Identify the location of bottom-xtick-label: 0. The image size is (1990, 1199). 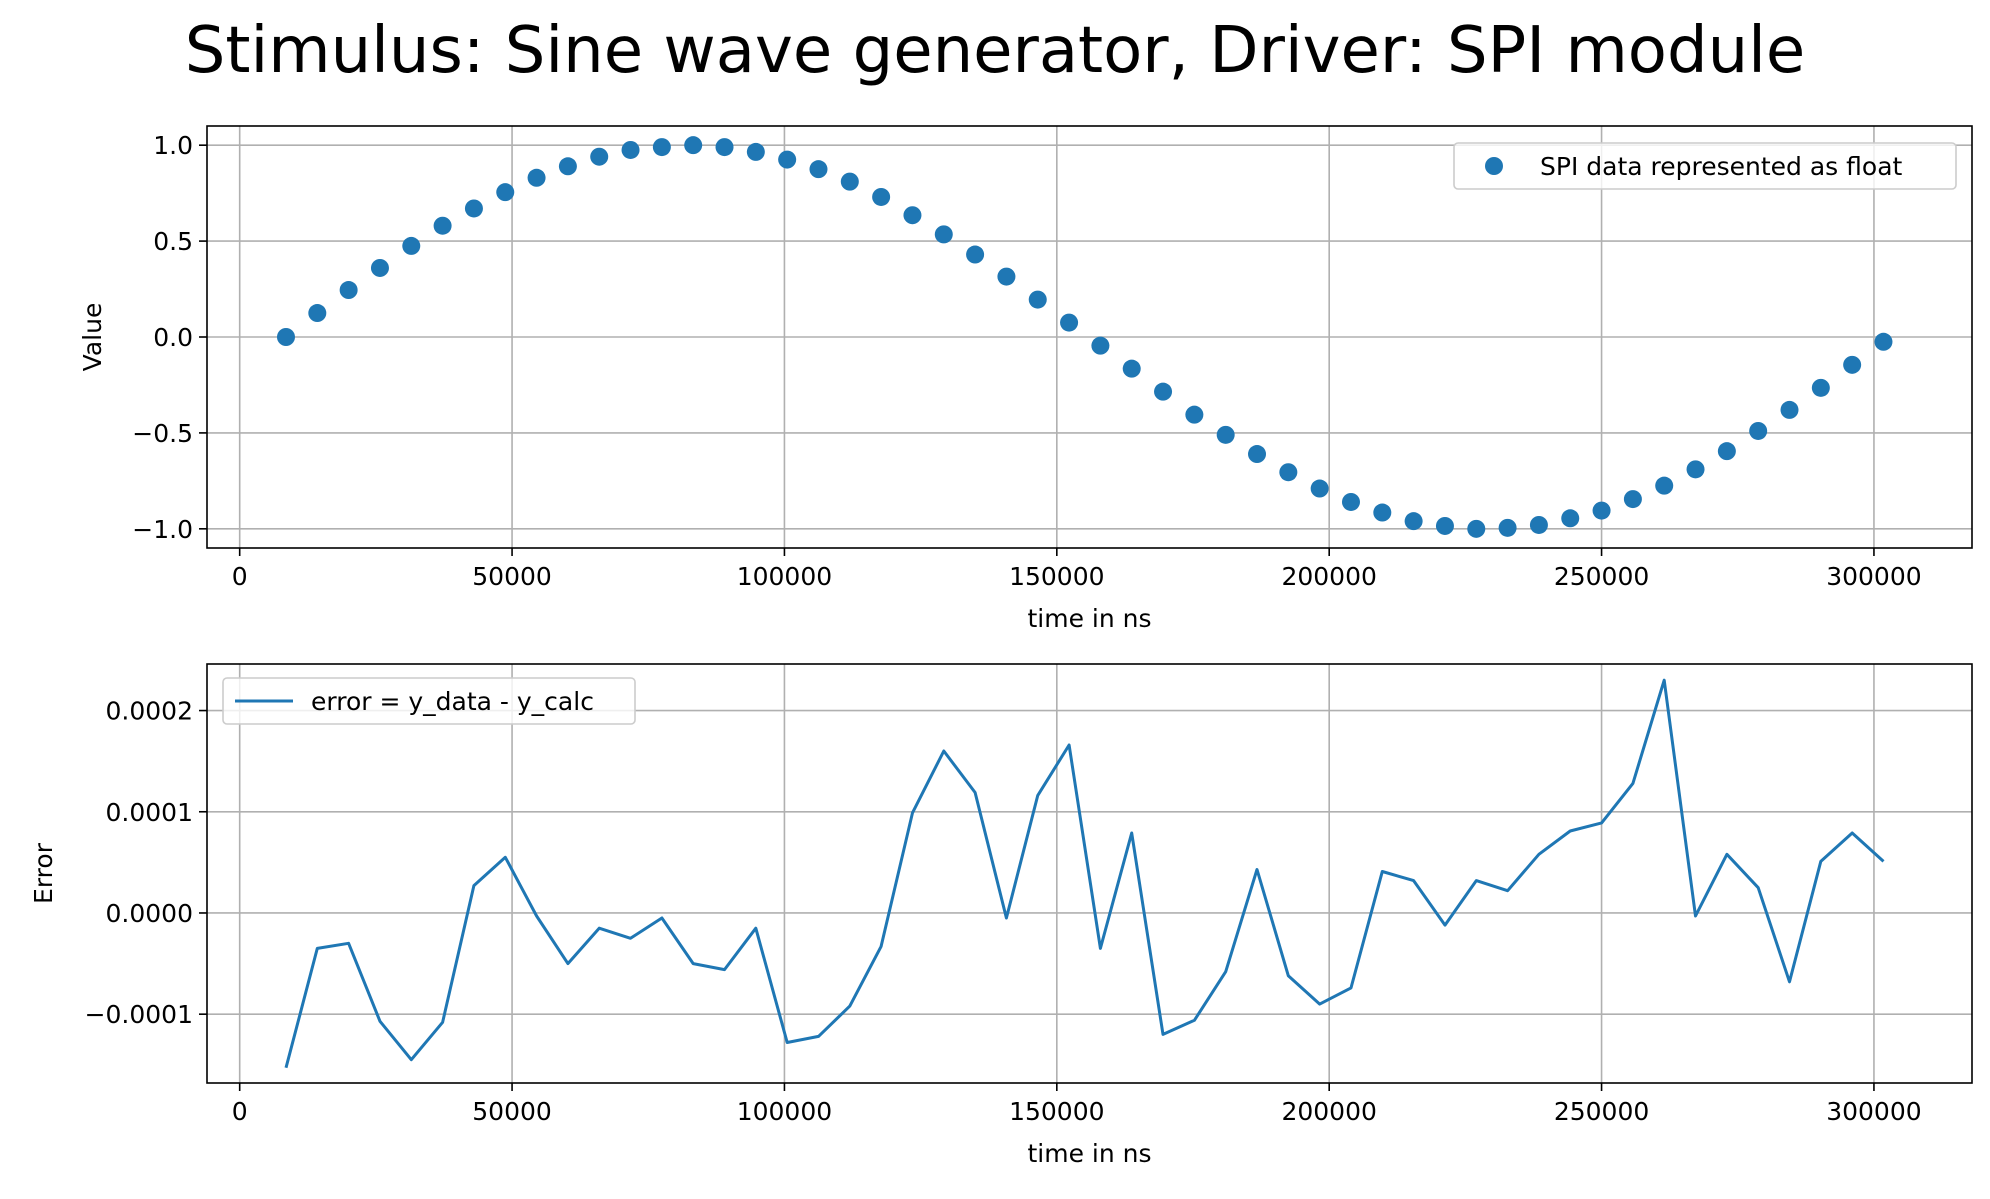
(240, 1111).